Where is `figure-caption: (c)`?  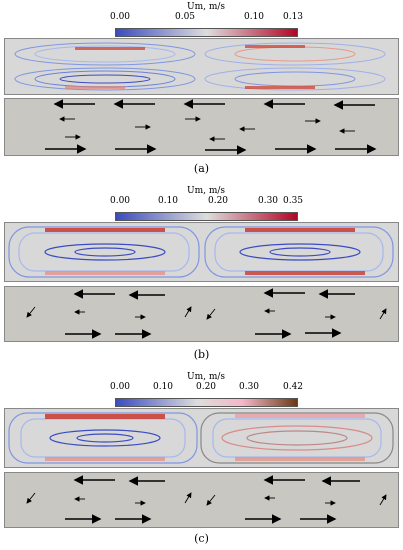
figure-caption: (c) is located at coordinates (201, 538).